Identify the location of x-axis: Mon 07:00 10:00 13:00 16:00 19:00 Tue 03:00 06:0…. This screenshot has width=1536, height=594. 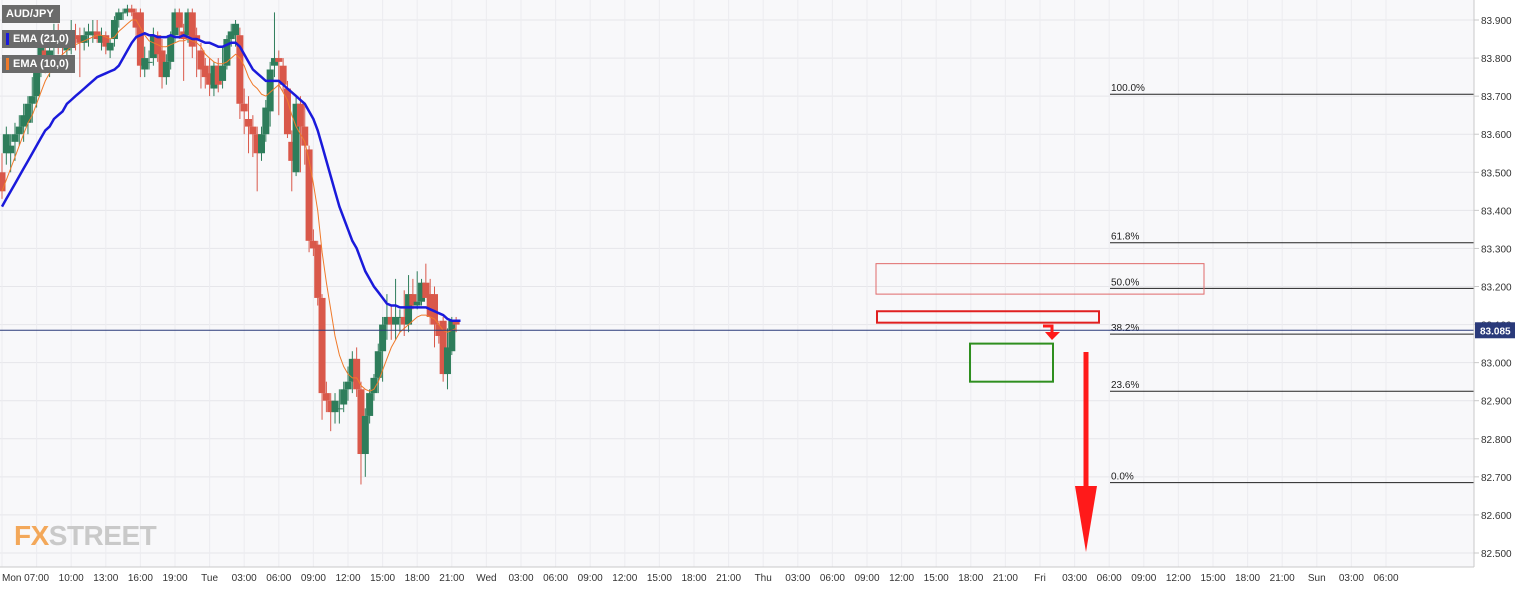
(700, 578).